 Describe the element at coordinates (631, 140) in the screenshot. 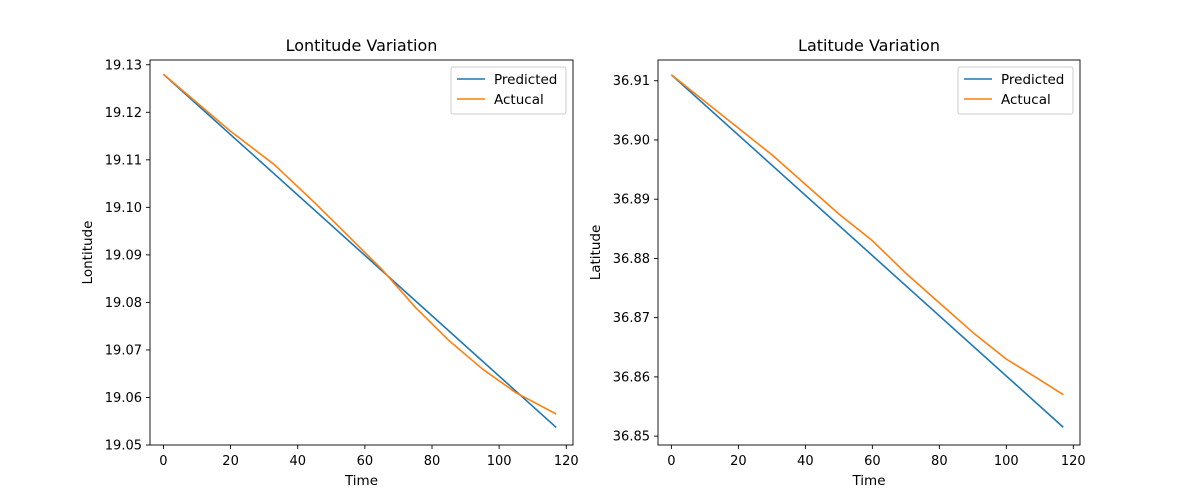

I see `y-tick-label: 36.90` at that location.